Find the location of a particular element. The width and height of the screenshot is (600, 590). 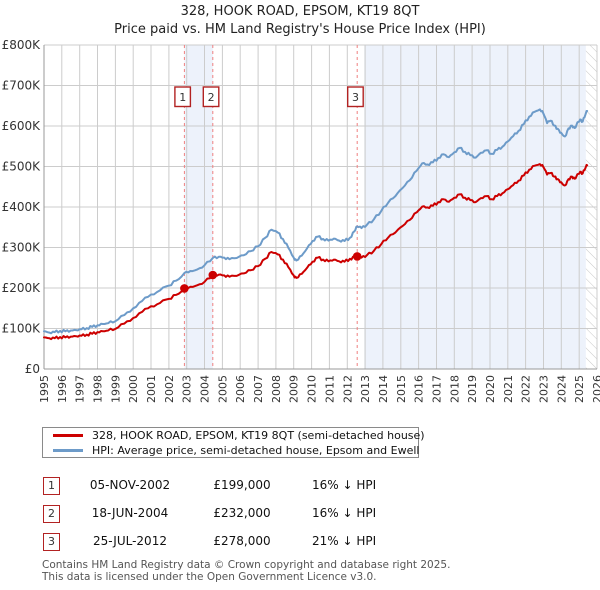

svg-text: 2008 is located at coordinates (276, 389).